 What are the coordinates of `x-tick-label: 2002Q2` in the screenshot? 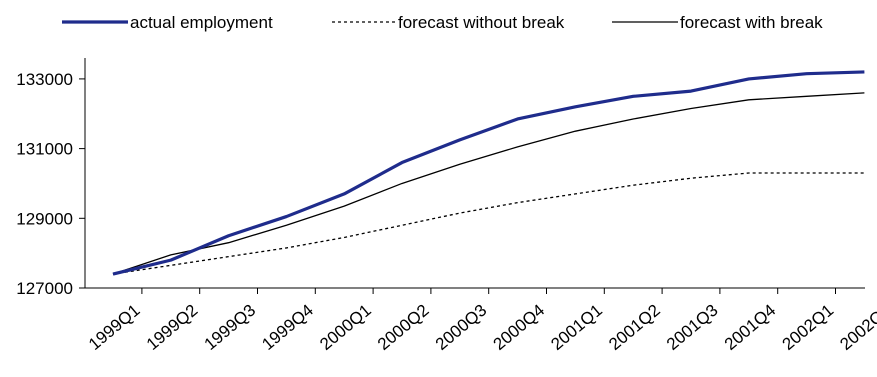 It's located at (856, 327).